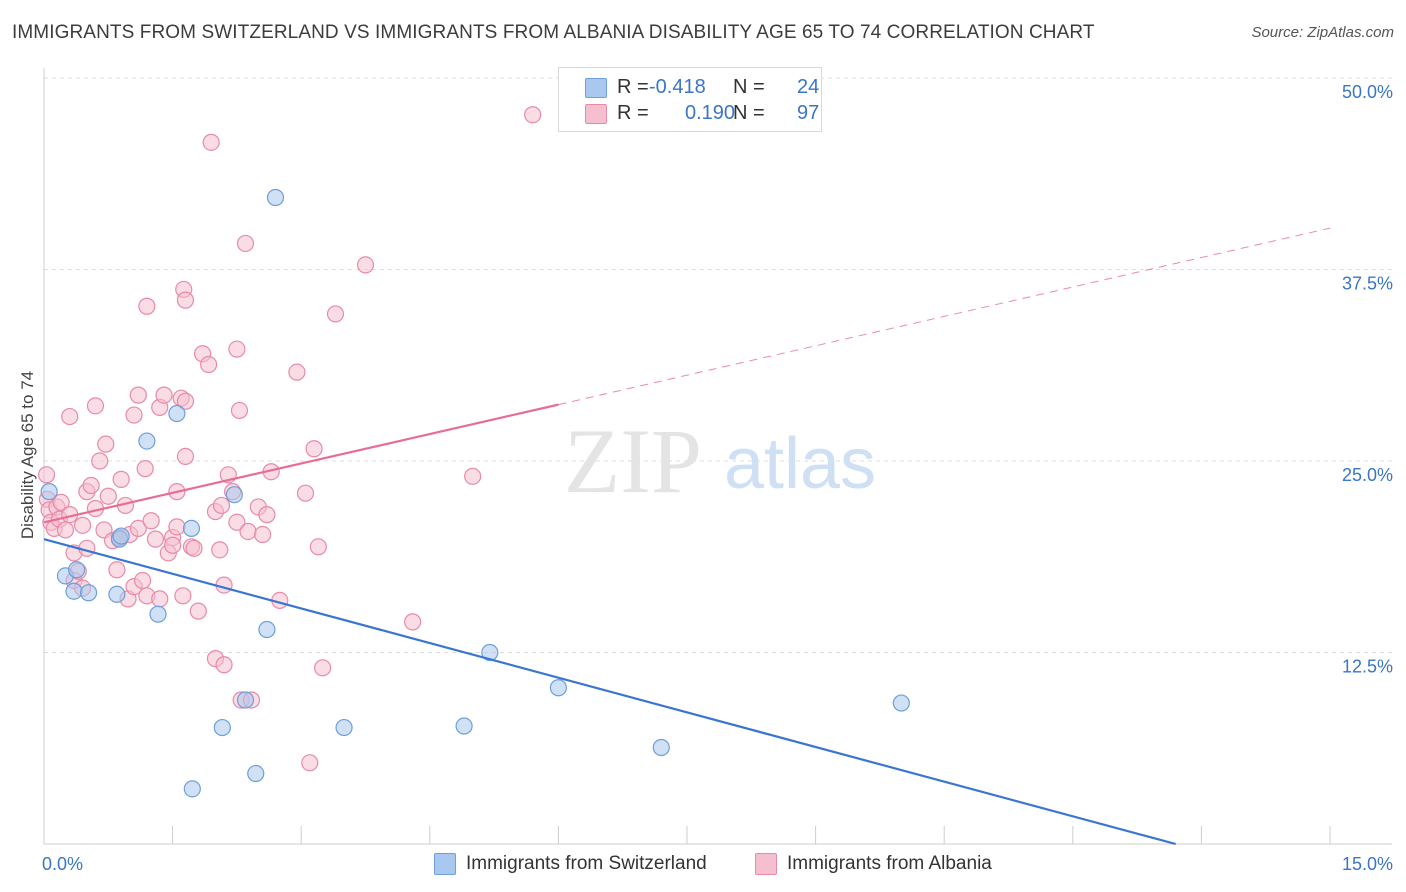 The width and height of the screenshot is (1406, 892). I want to click on series-swatch-albania, so click(766, 864).